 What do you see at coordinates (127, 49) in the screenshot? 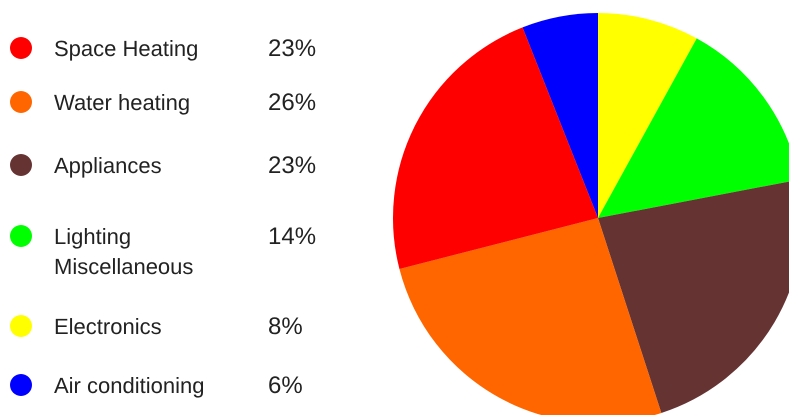
I see `legend-label: Space Heating` at bounding box center [127, 49].